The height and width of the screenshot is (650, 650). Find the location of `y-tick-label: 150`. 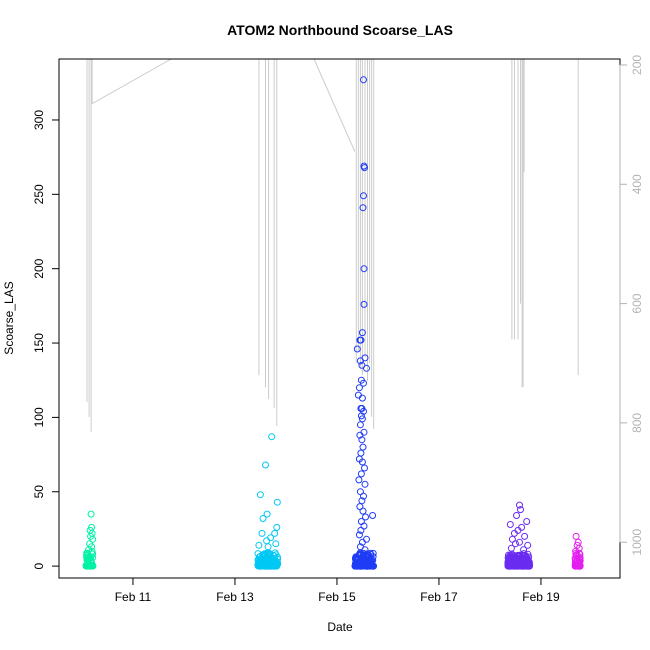

y-tick-label: 150 is located at coordinates (39, 343).